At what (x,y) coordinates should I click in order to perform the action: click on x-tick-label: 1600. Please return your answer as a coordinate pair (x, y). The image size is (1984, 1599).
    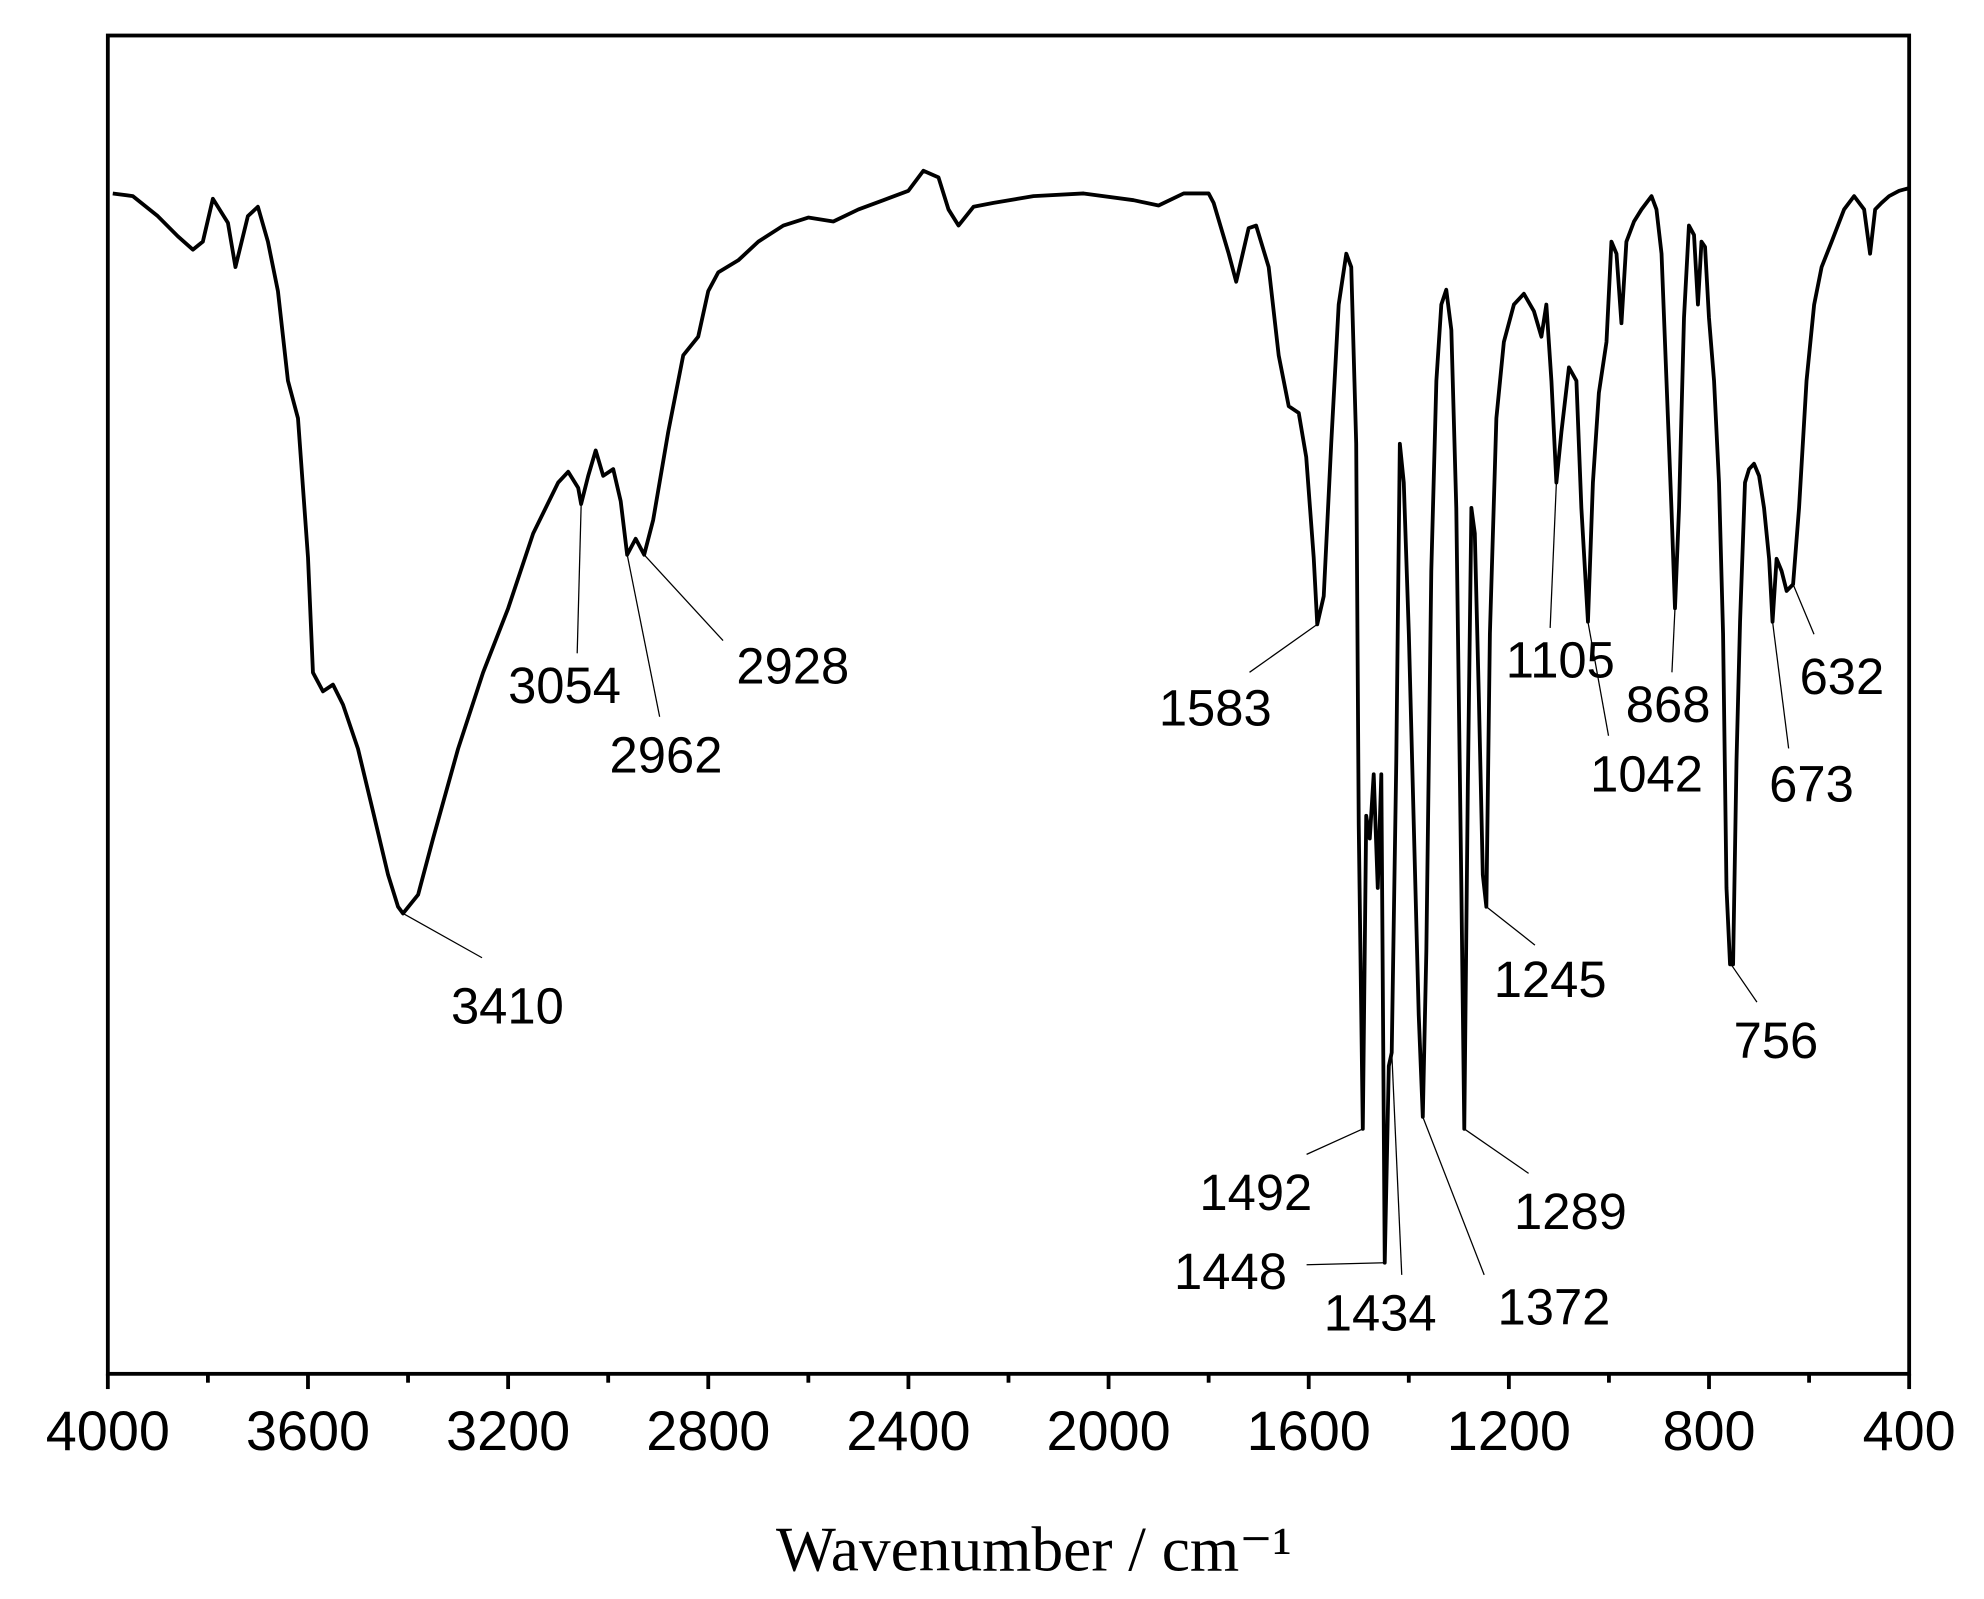
    Looking at the image, I should click on (1309, 1430).